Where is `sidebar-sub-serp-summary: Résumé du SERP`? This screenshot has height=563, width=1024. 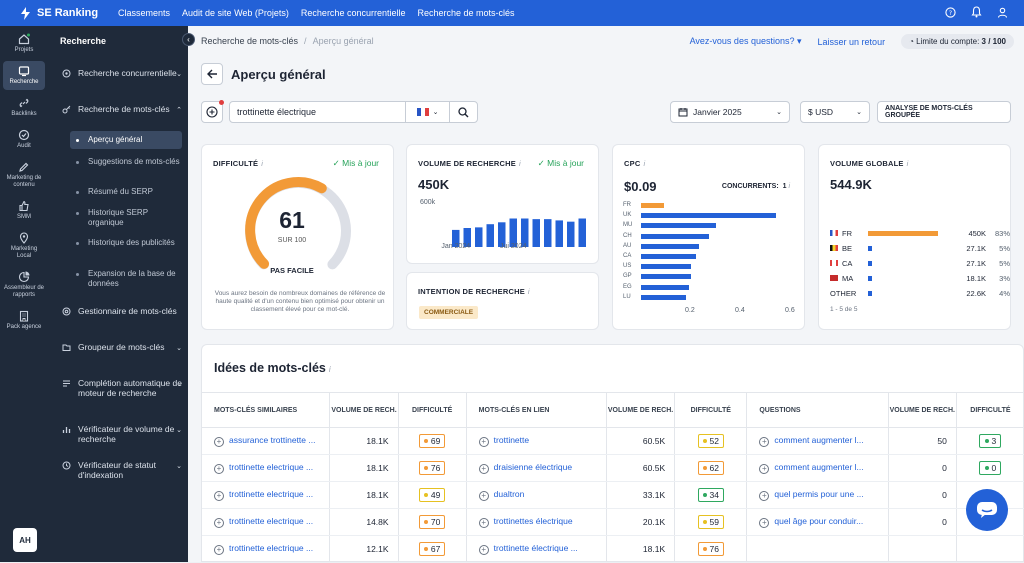 sidebar-sub-serp-summary: Résumé du SERP is located at coordinates (126, 192).